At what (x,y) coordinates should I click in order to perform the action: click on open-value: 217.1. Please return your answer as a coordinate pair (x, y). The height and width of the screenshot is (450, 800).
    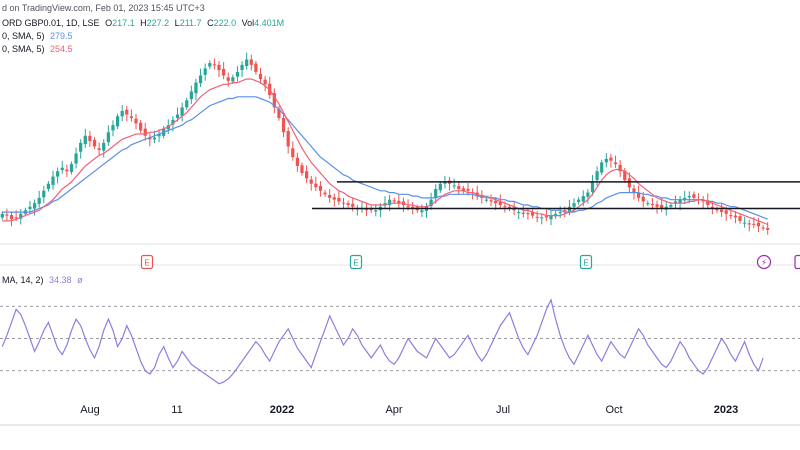
    Looking at the image, I should click on (123, 23).